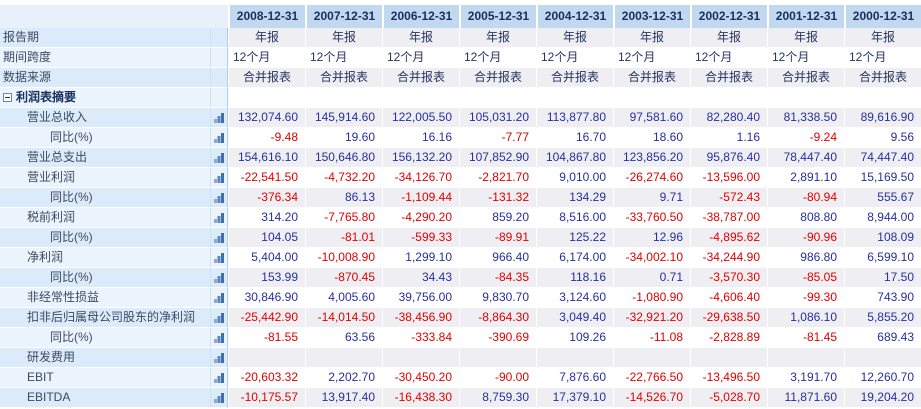  Describe the element at coordinates (105, 398) in the screenshot. I see `row-label-cell: EBITDA` at that location.